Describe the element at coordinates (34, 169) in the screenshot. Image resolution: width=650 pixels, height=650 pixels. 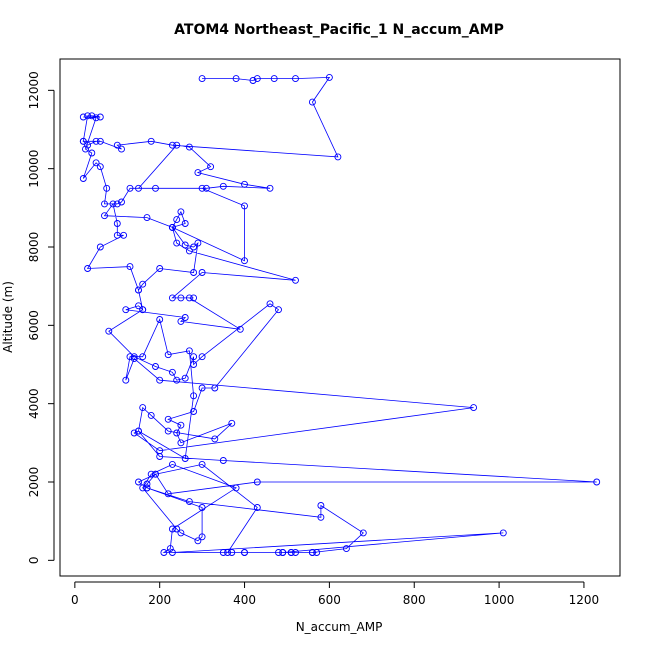
I see `y-tick-label: 10000` at that location.